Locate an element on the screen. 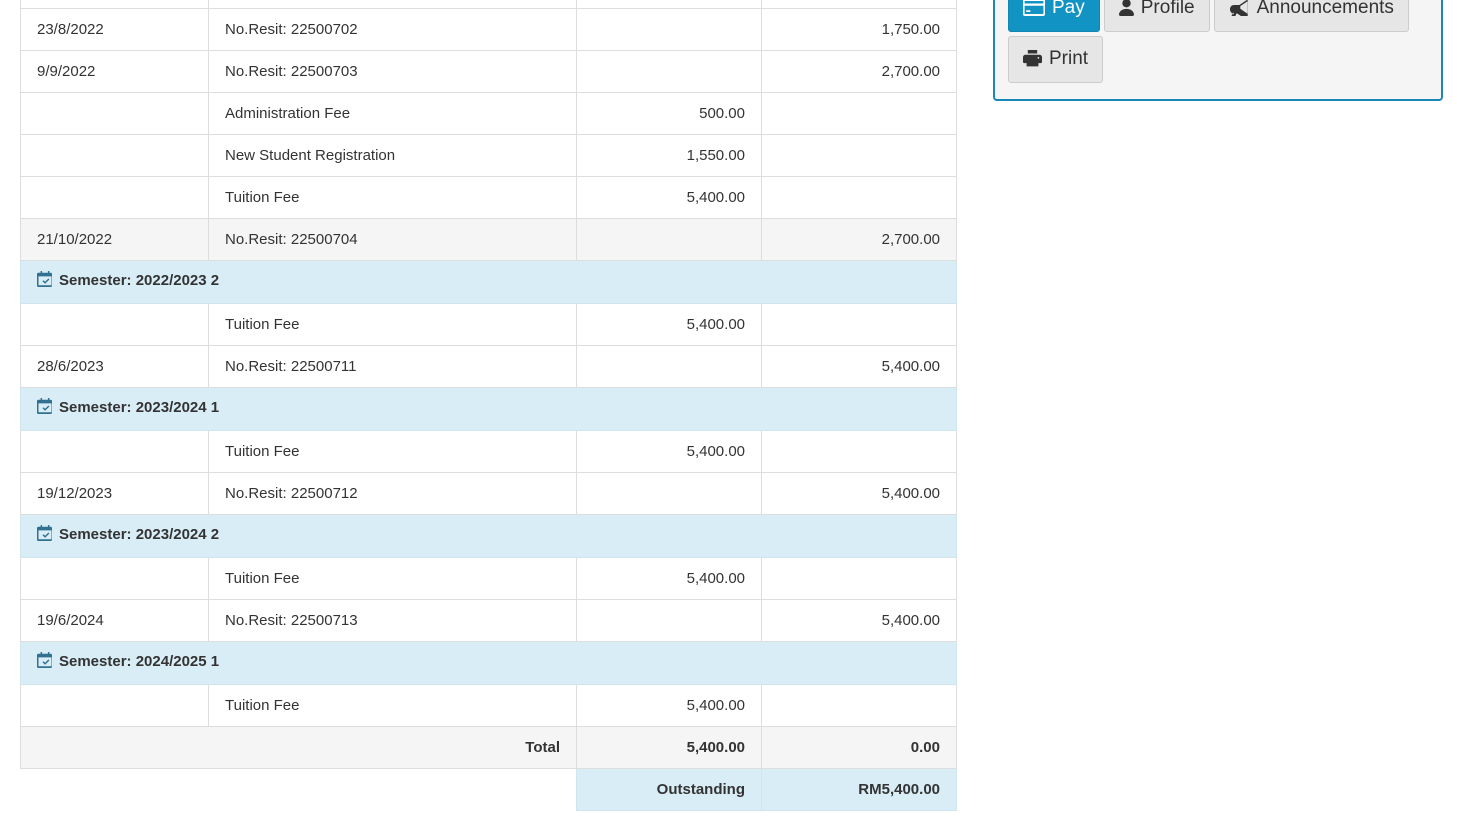 The height and width of the screenshot is (837, 1457). action-panel: Pay Profile Announcements Print is located at coordinates (1218, 50).